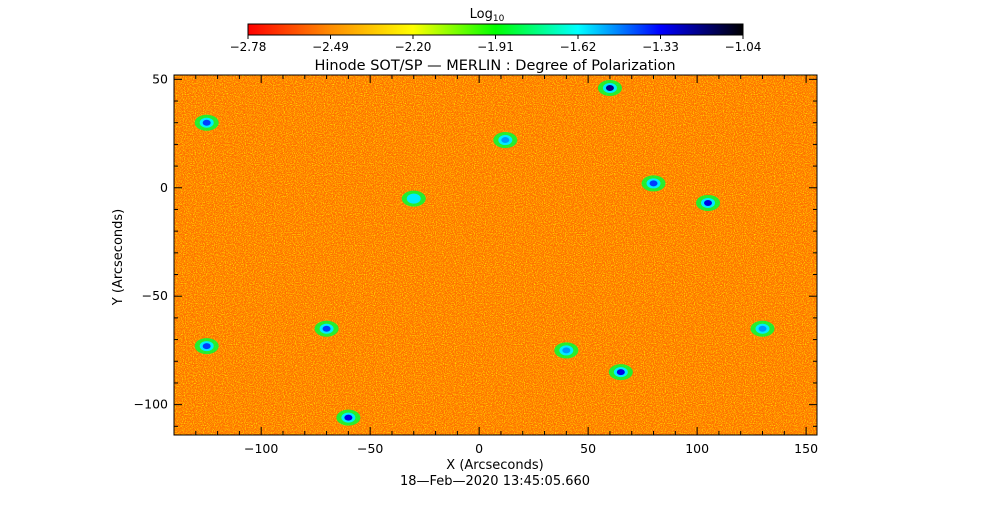  What do you see at coordinates (660, 47) in the screenshot?
I see `colorbar-tick-label: −1.33` at bounding box center [660, 47].